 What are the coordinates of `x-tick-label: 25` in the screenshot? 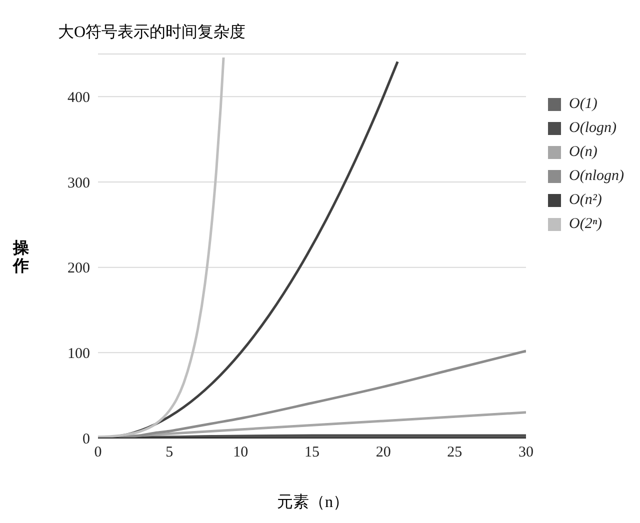 It's located at (454, 452).